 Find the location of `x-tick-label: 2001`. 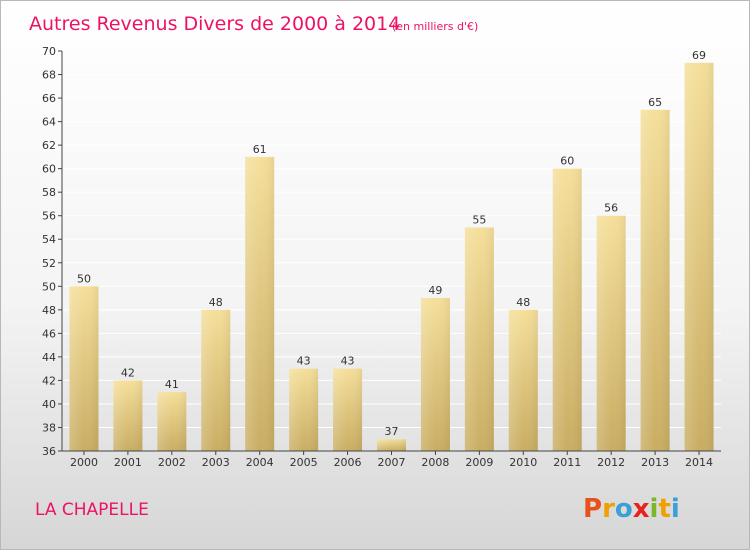

x-tick-label: 2001 is located at coordinates (128, 462).